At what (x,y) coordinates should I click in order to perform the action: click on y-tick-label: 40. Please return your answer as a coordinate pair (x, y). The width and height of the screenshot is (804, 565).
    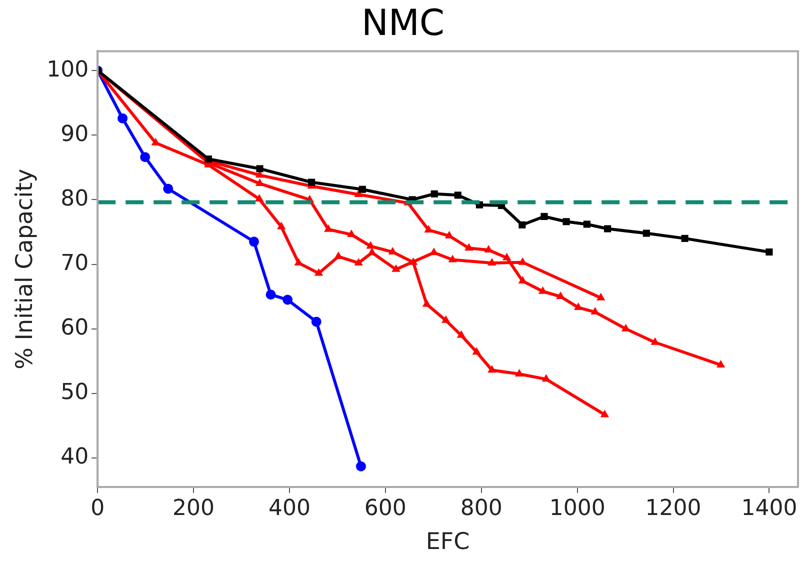
    Looking at the image, I should click on (74, 457).